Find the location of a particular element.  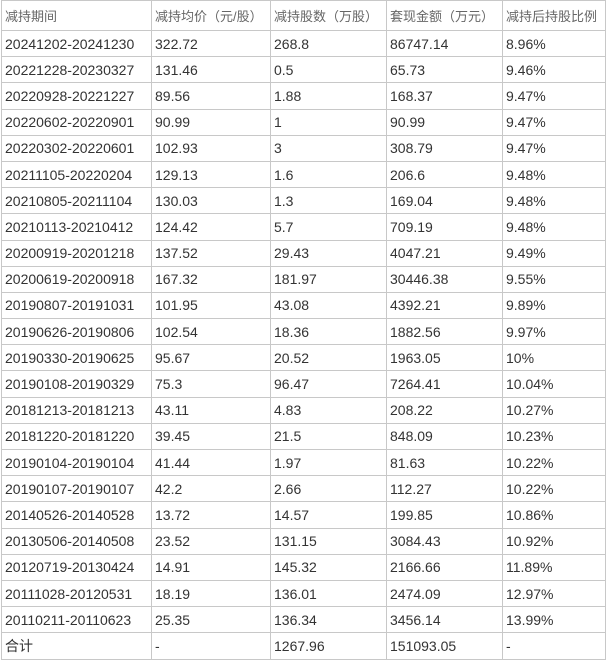

table-cell: 848.09 is located at coordinates (444, 436).